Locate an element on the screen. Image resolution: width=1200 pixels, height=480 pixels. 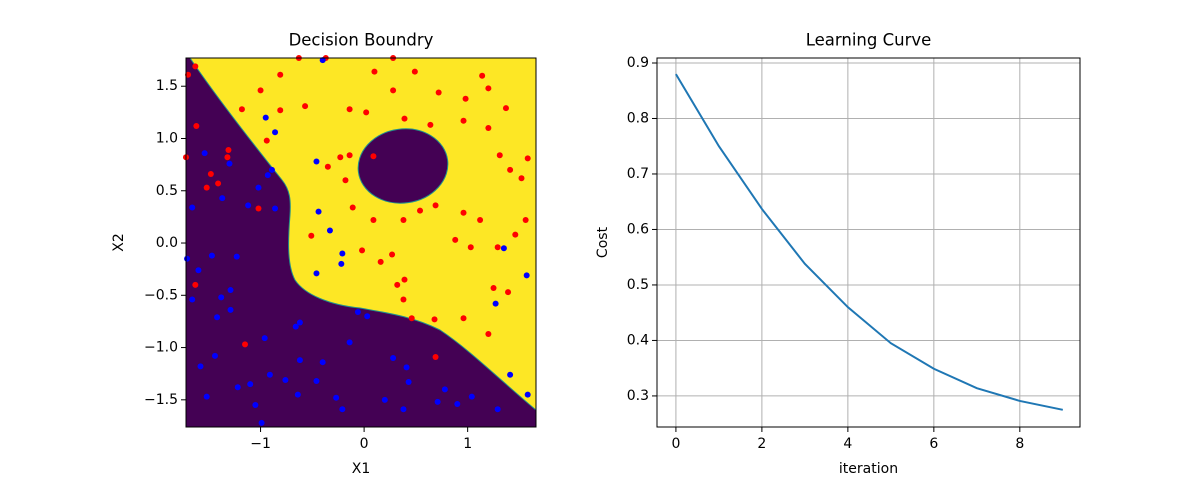
y-tick-label: 0.4 is located at coordinates (638, 340).